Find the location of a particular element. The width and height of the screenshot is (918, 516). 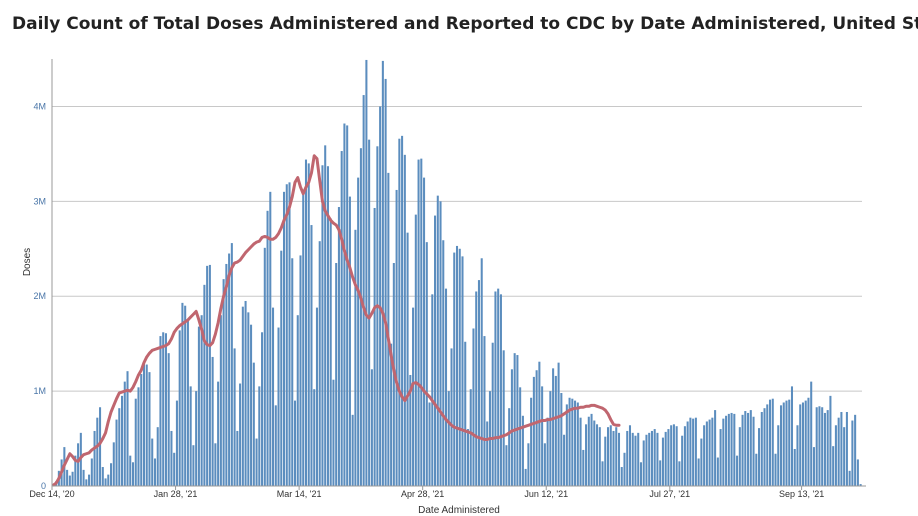

y-axis-label: Doses is located at coordinates (27, 262).